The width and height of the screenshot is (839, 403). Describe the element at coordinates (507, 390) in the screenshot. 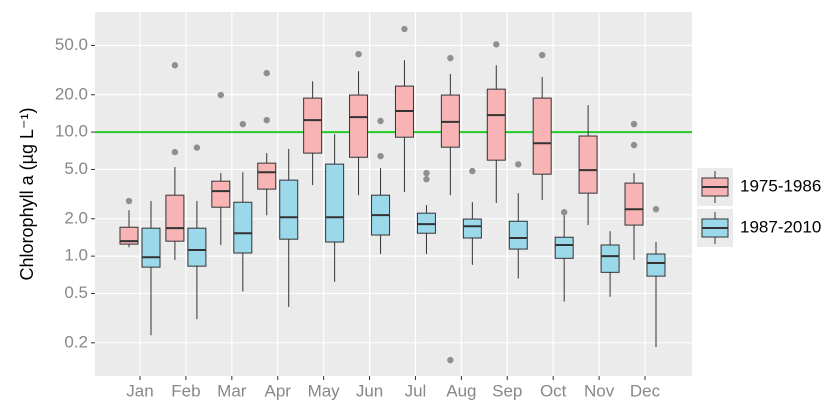

I see `x-tick-label: Sep` at that location.